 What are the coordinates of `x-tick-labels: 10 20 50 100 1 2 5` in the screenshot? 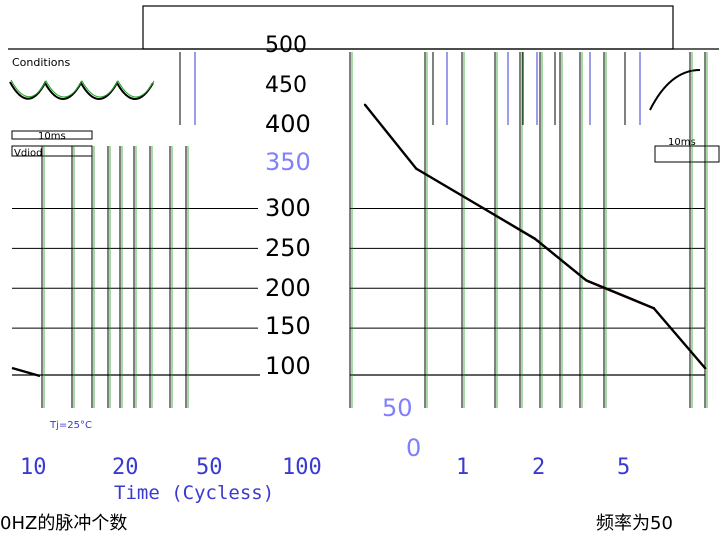 It's located at (325, 467).